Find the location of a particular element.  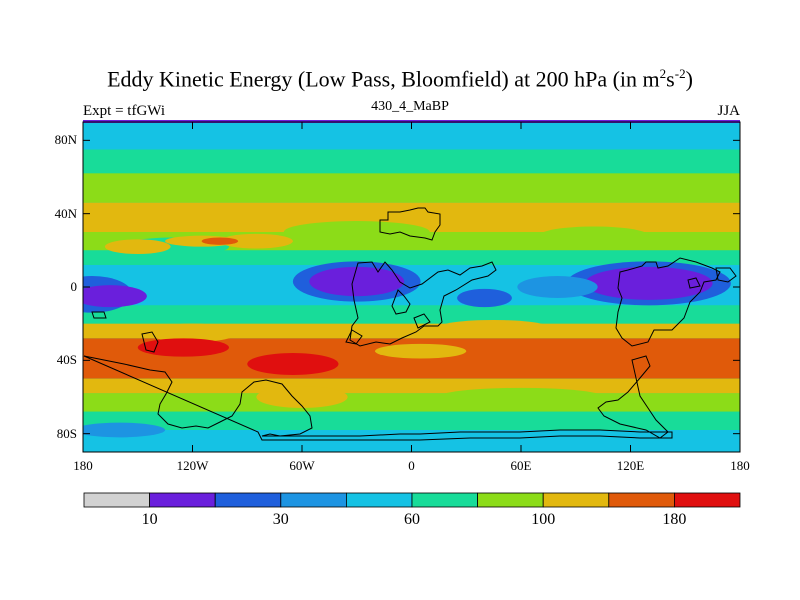

x-tick-label-4: 60E is located at coordinates (521, 465).